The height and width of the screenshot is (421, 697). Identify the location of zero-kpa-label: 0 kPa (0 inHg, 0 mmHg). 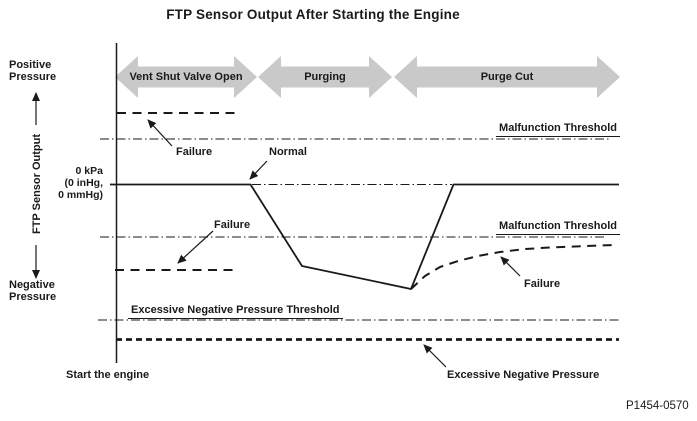
(80, 183).